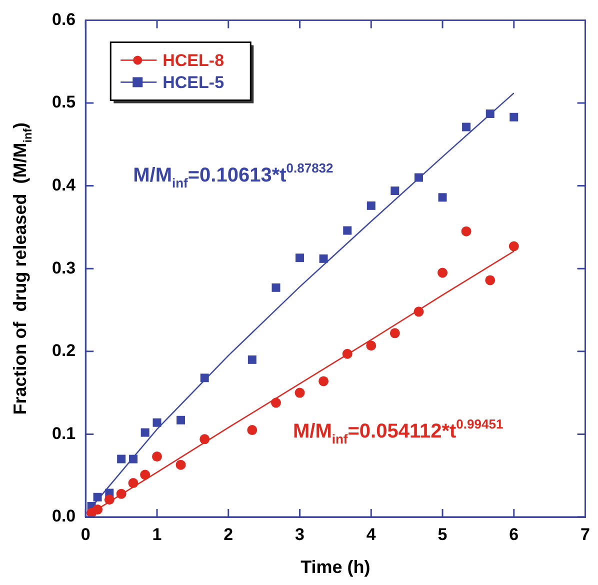  What do you see at coordinates (22, 268) in the screenshot?
I see `y-axis-title: Fraction of drug released (M/Minf)` at bounding box center [22, 268].